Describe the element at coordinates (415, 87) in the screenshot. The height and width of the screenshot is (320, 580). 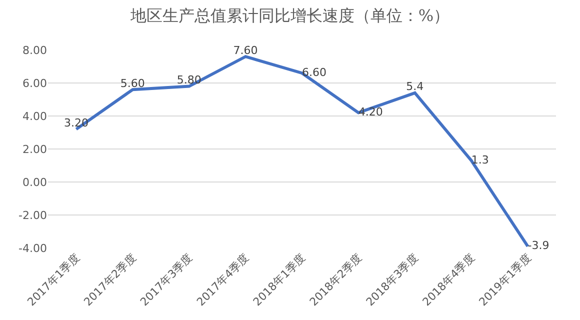
I see `data-label: 5.4` at that location.